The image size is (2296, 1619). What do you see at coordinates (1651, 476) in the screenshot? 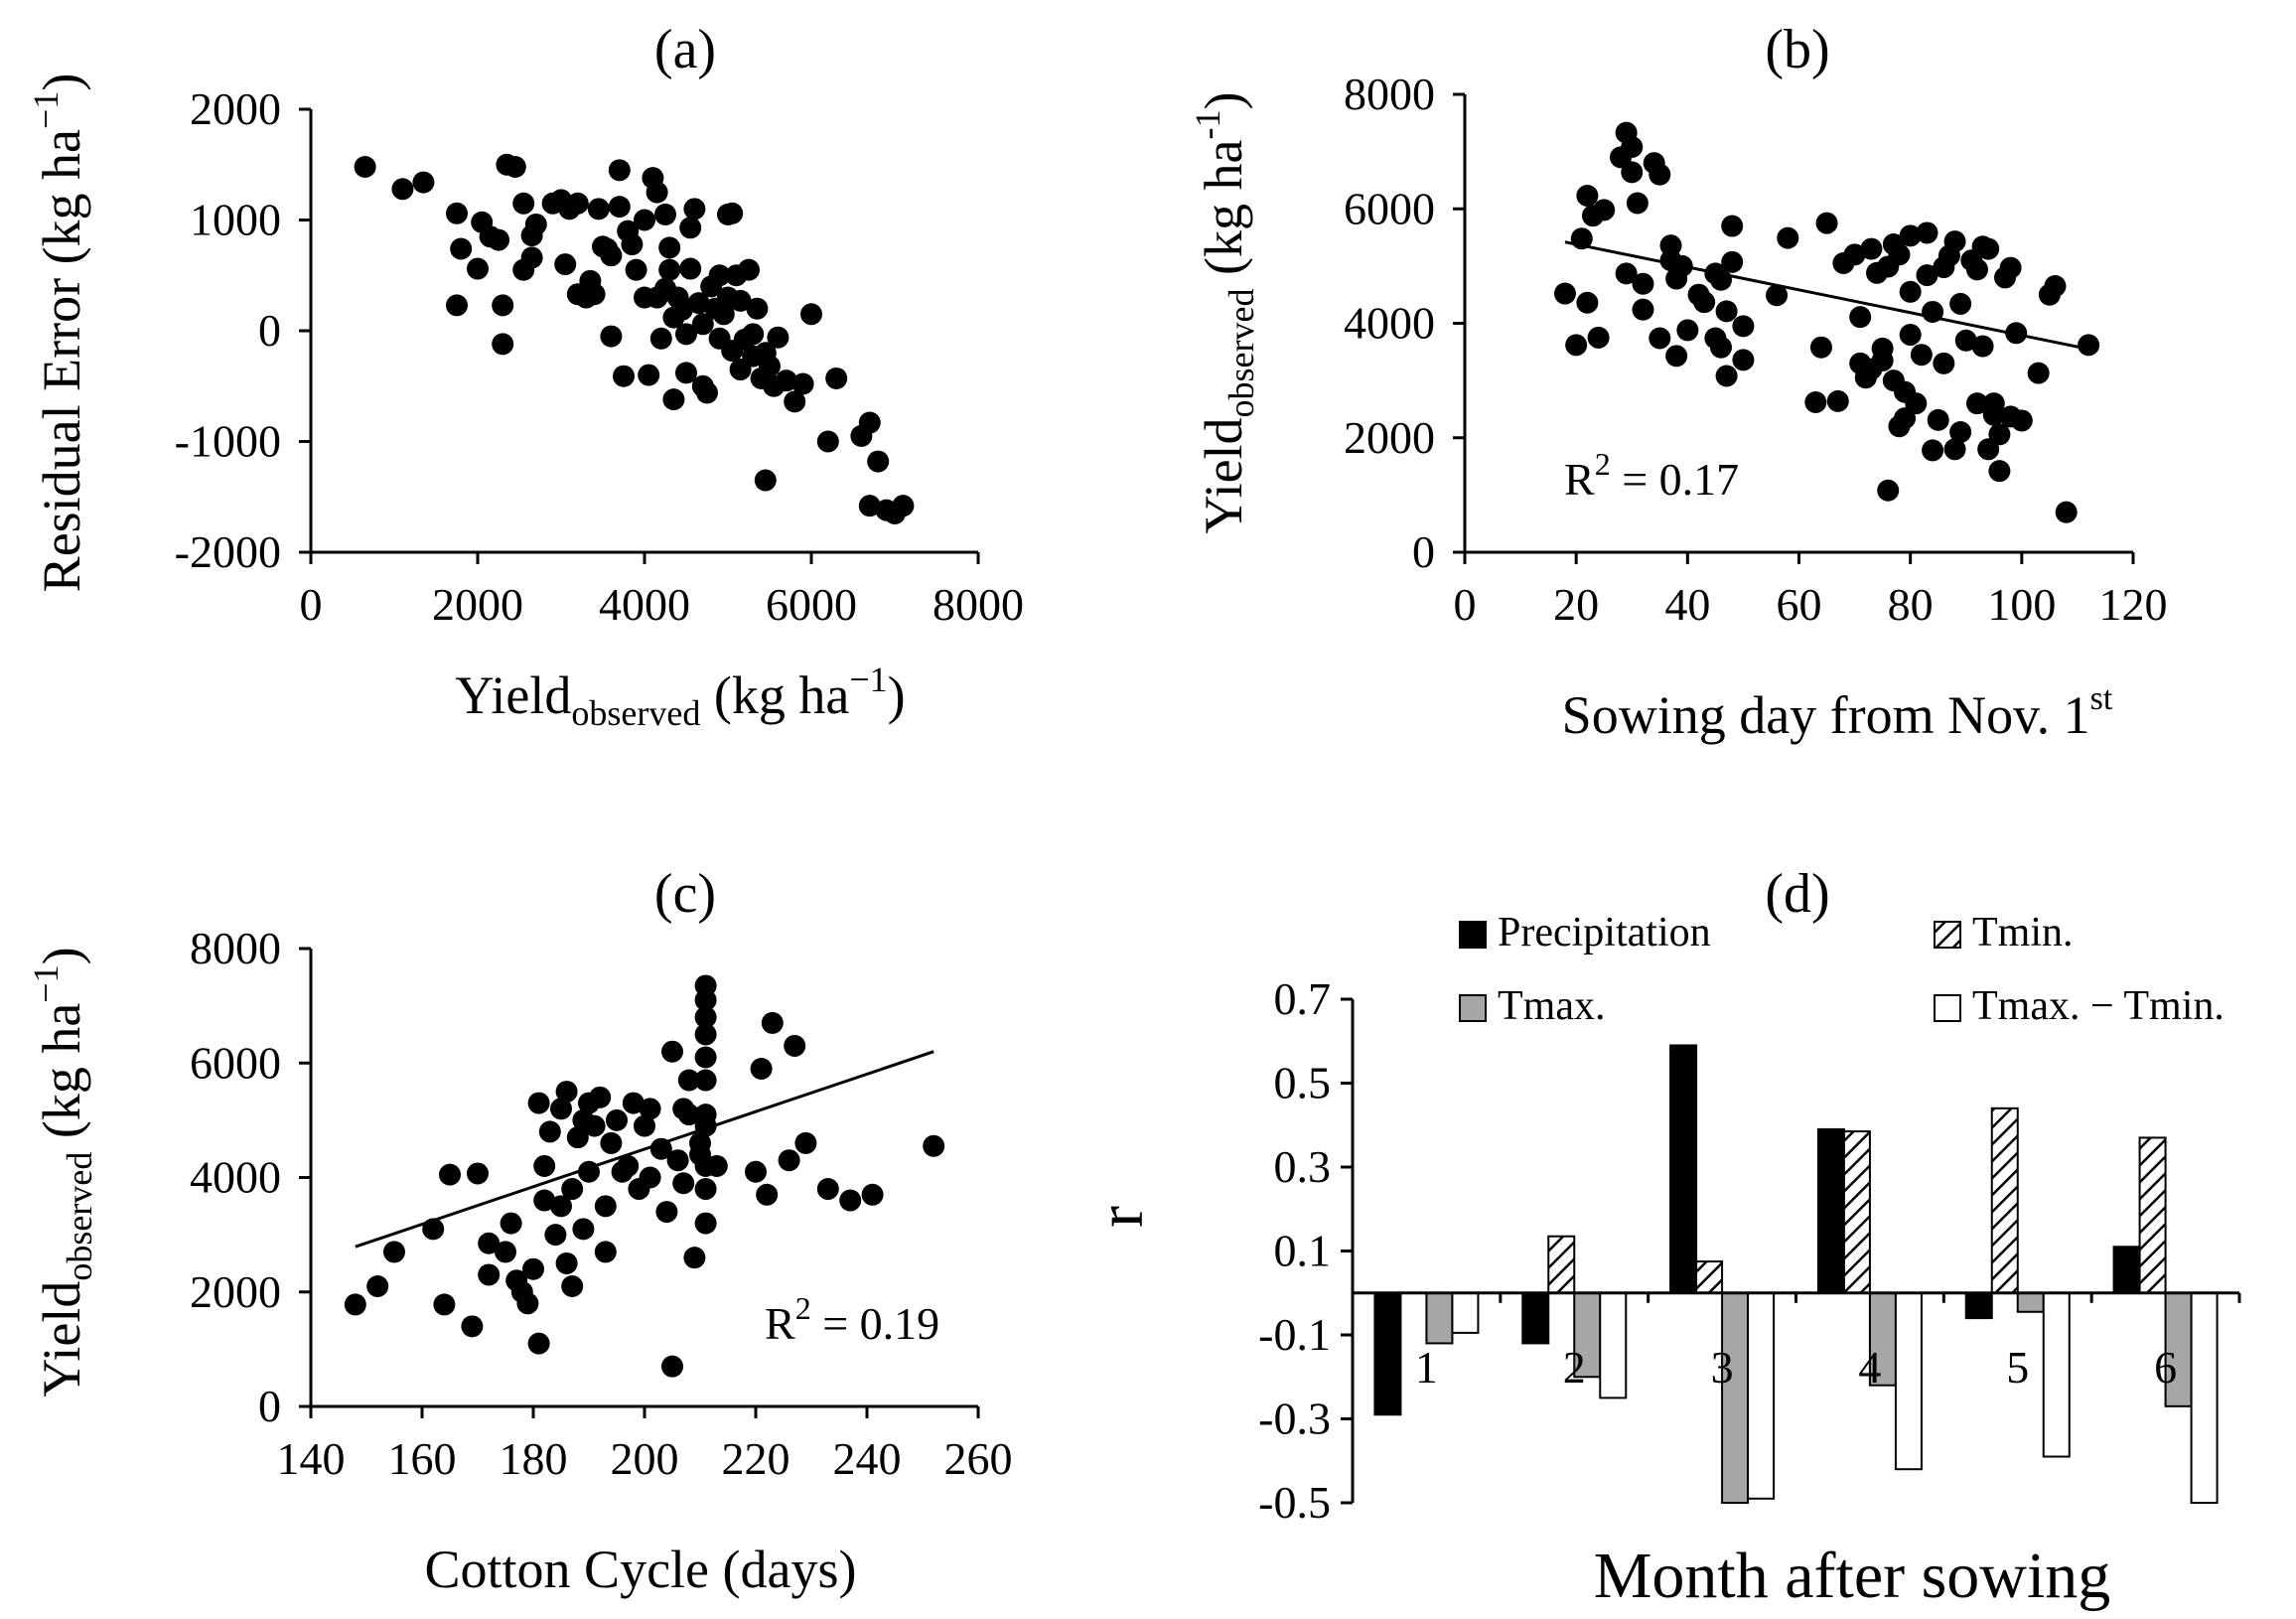
I see `panel-b-r2: R2 = 0.17` at bounding box center [1651, 476].